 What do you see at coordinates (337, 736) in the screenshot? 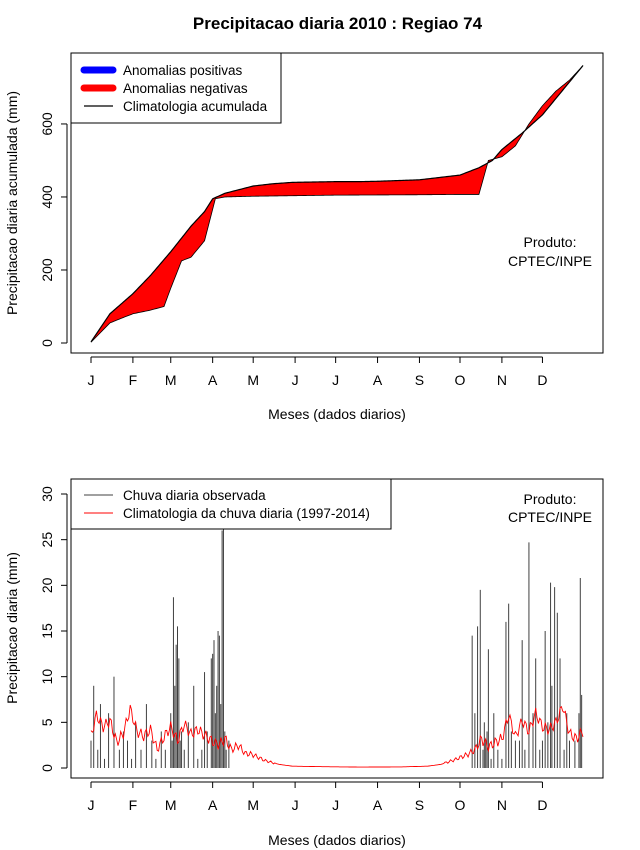
I see `climatology-daily-line` at bounding box center [337, 736].